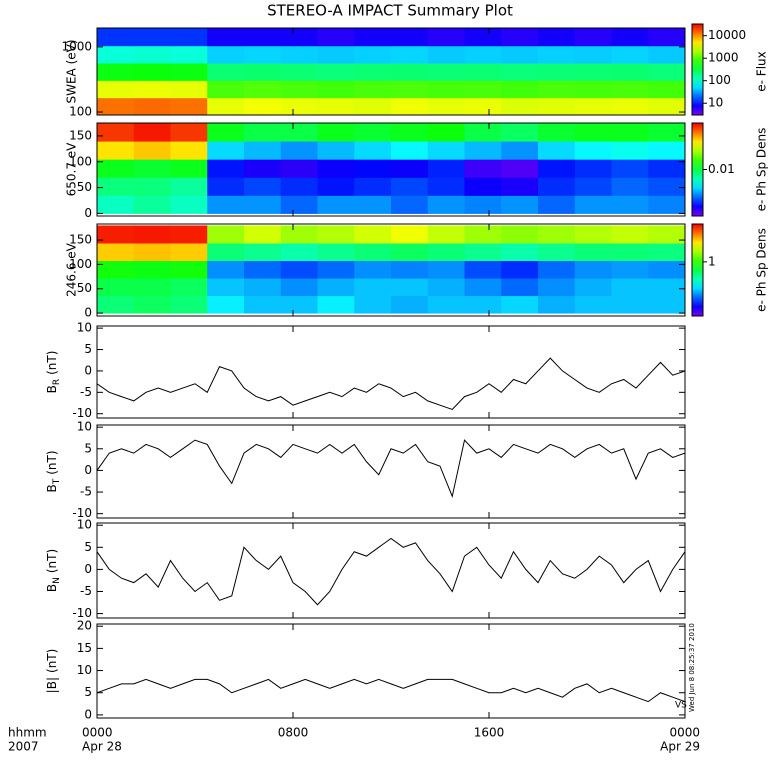 The image size is (780, 780). I want to click on colorbar-tick-label: 100, so click(719, 80).